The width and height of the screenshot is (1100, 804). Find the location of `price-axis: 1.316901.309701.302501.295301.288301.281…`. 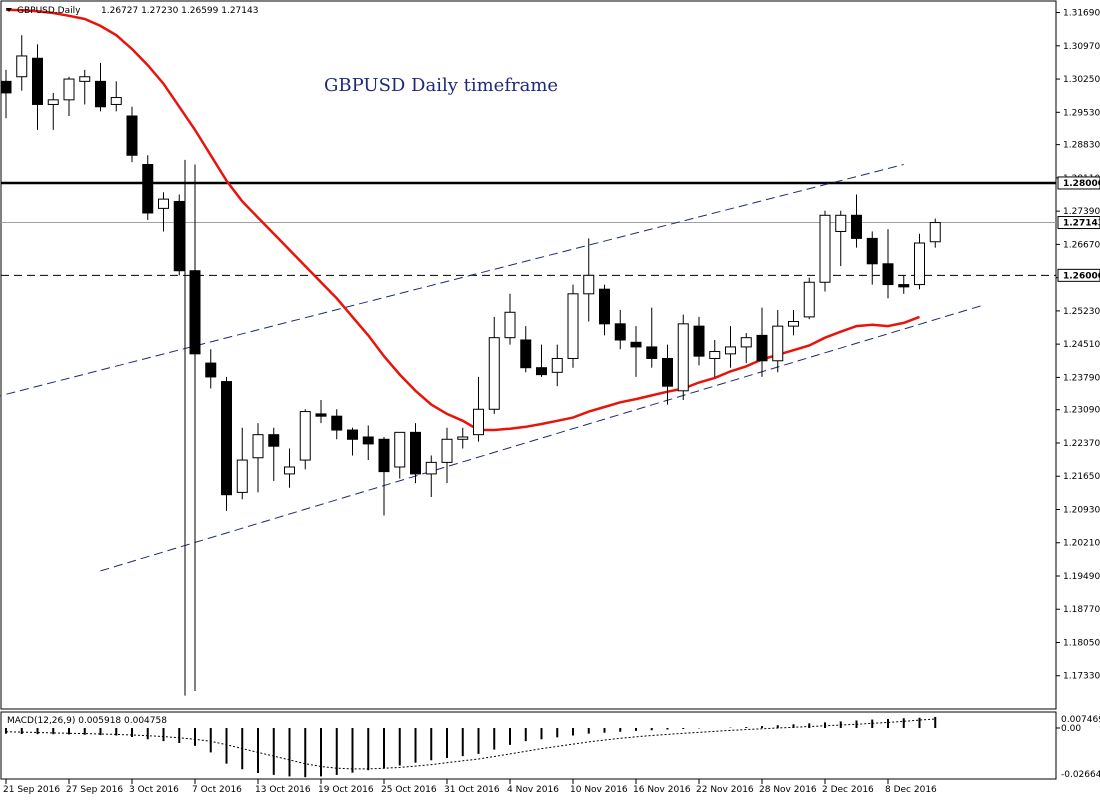

price-axis: 1.316901.309701.302501.295301.288301.281… is located at coordinates (1078, 345).